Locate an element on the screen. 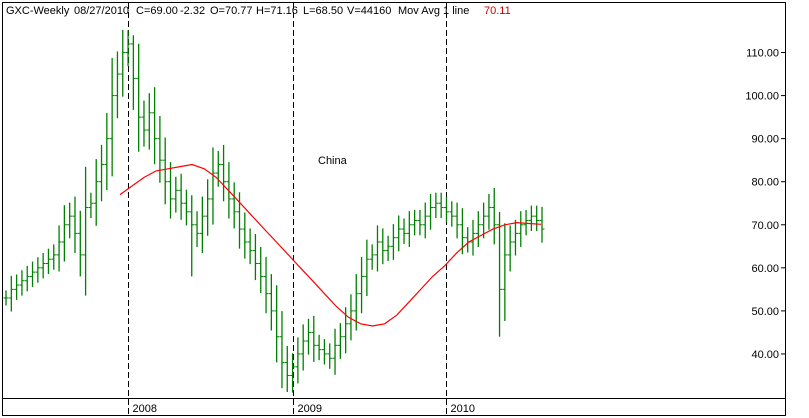  header-volume: V=44160 is located at coordinates (369, 11).